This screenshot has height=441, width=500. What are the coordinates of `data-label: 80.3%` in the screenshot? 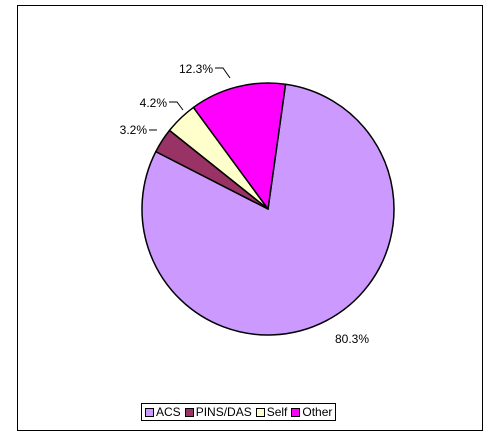 It's located at (352, 339).